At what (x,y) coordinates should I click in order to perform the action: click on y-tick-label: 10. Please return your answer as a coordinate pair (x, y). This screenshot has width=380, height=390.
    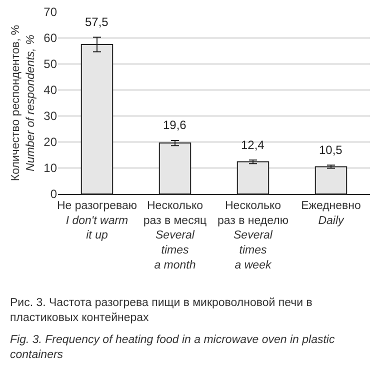
    Looking at the image, I should click on (51, 168).